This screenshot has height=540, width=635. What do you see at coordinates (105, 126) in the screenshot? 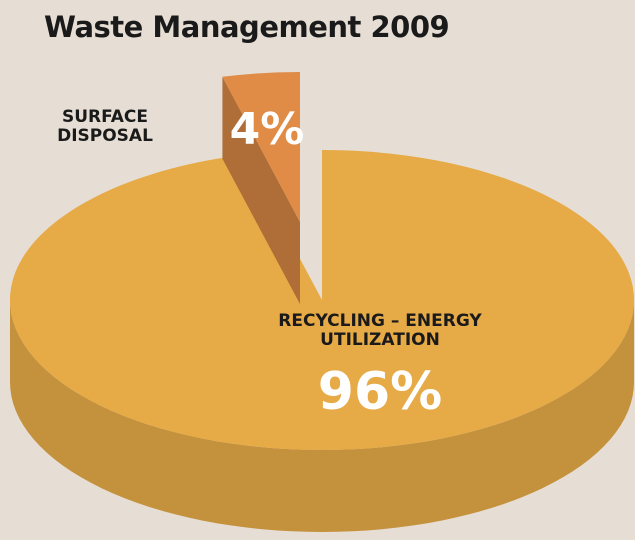
I see `category-label: SURFACE DISPOSAL` at bounding box center [105, 126].